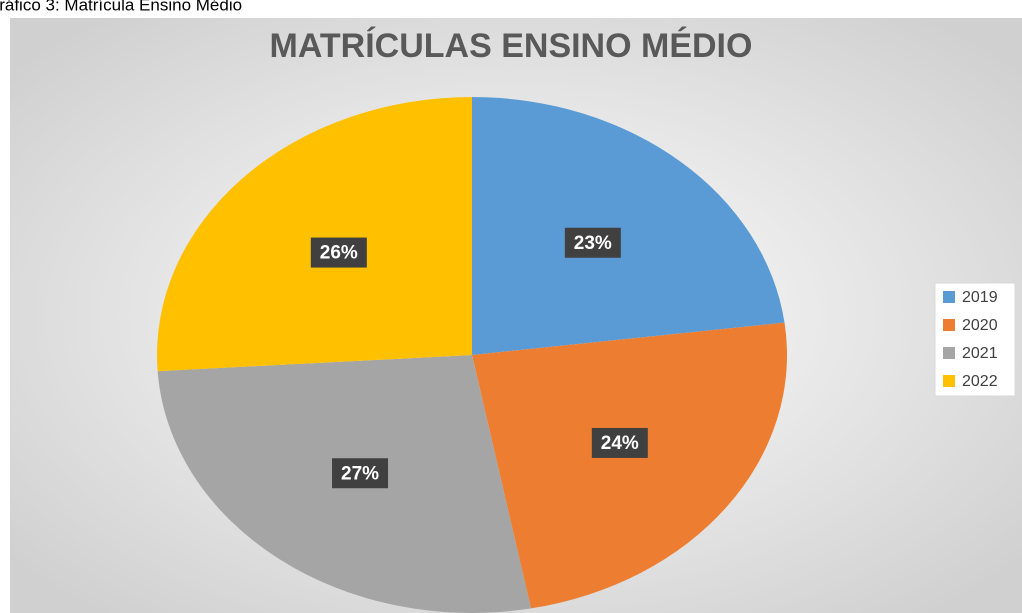  What do you see at coordinates (980, 297) in the screenshot?
I see `legend-label: 2019` at bounding box center [980, 297].